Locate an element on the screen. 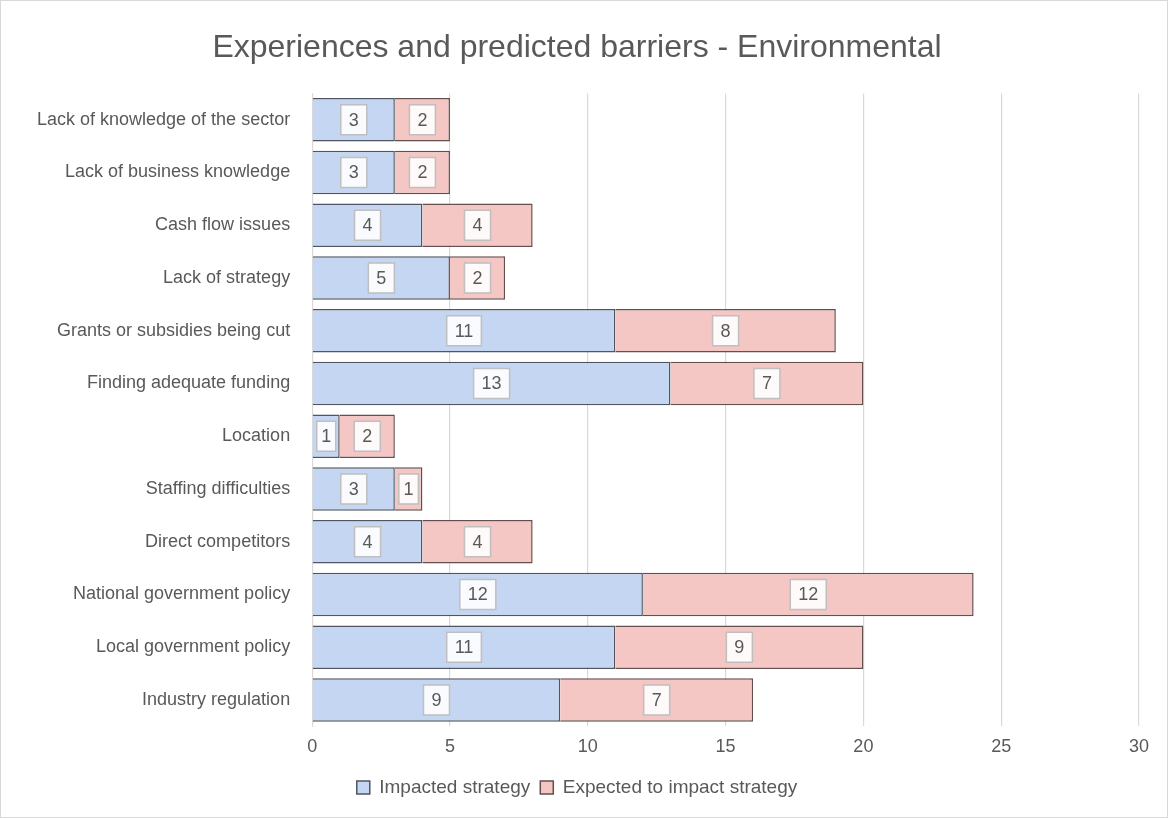 This screenshot has width=1168, height=818. legend-label: Expected to impact strategy is located at coordinates (680, 786).